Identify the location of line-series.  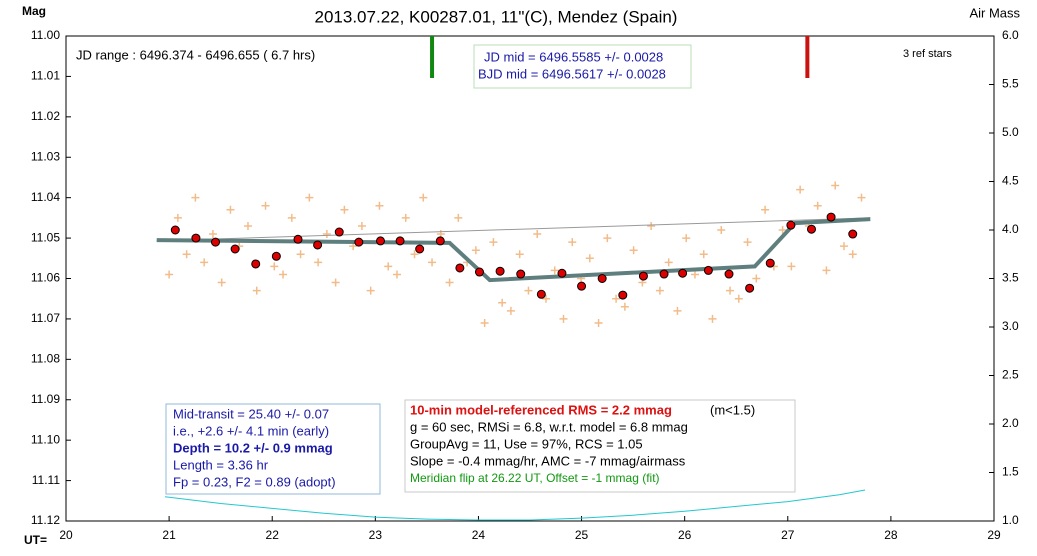
(515, 505).